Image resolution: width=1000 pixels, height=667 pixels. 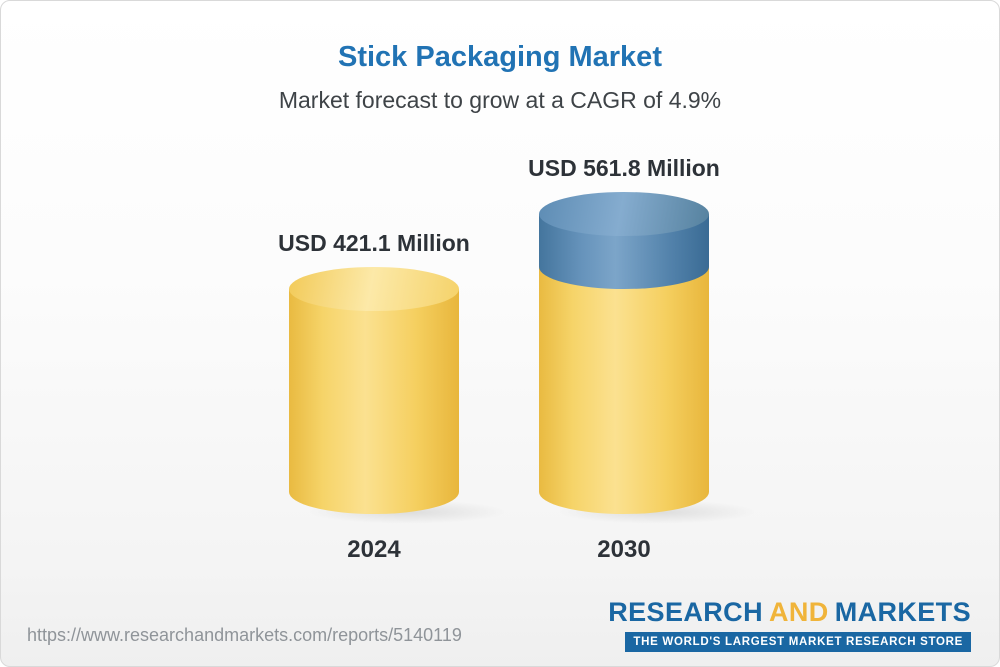 I want to click on cylinder-2030, so click(x=624, y=353).